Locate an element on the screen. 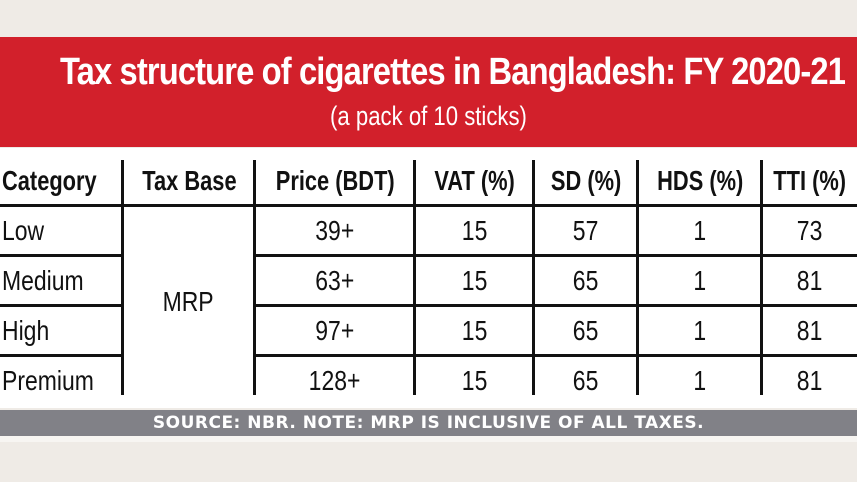 The width and height of the screenshot is (857, 482). column-header-tti: TTI (%) is located at coordinates (810, 180).